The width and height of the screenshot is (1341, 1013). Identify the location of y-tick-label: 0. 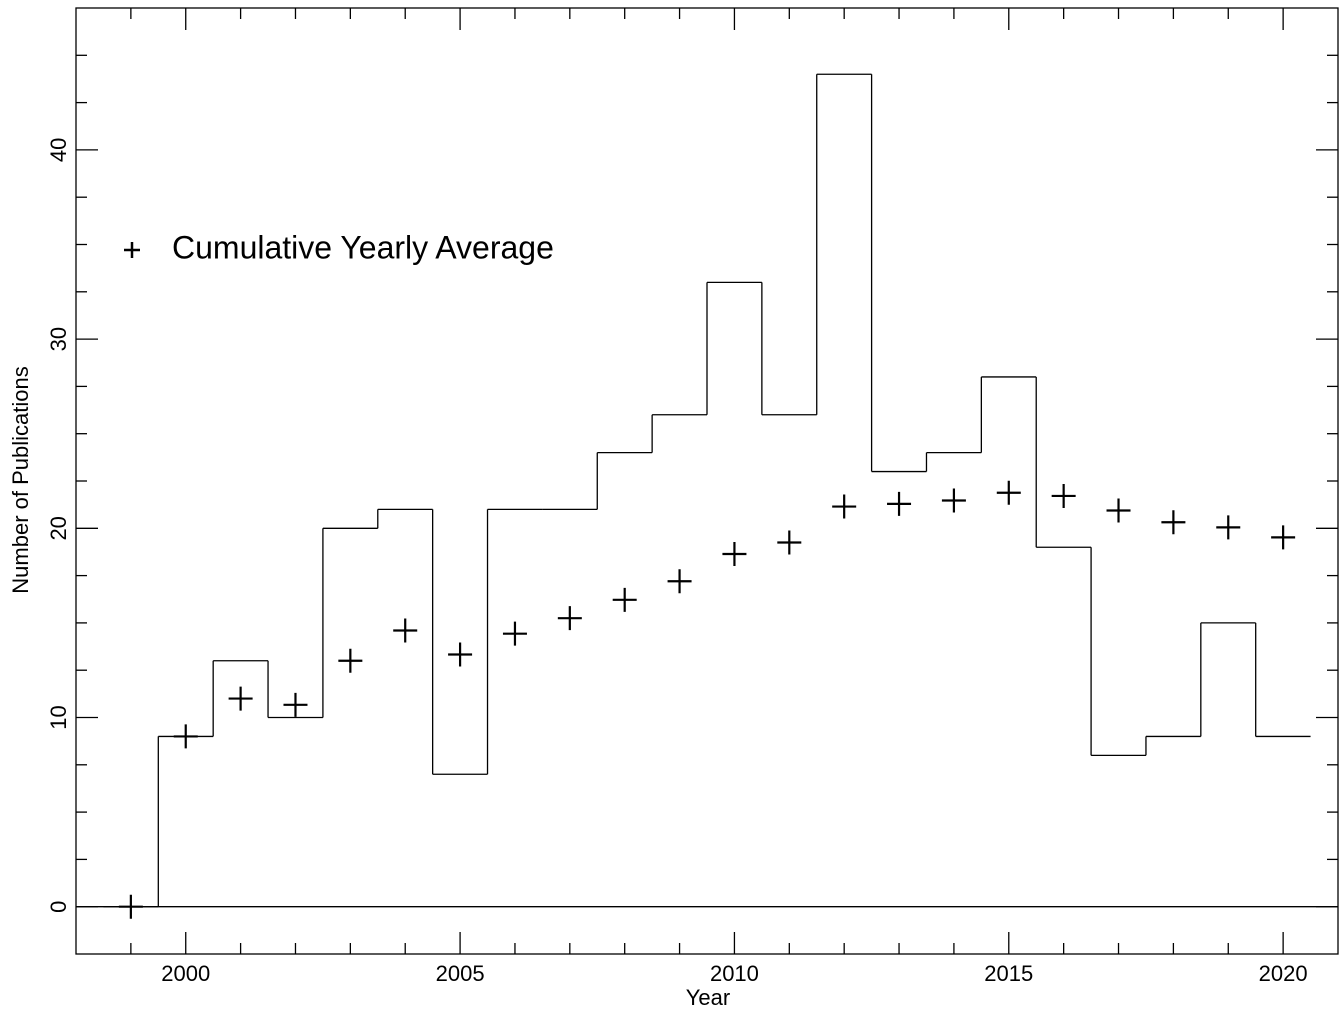
(58, 907).